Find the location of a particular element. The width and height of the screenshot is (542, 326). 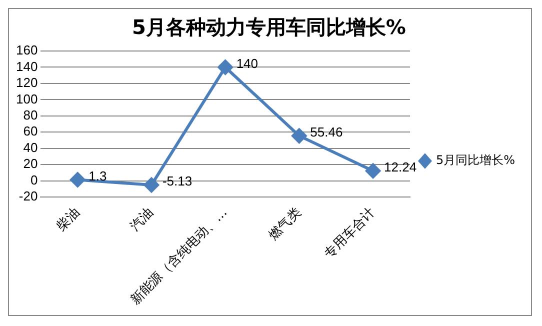

y-tick-label: 80 is located at coordinates (30, 114).